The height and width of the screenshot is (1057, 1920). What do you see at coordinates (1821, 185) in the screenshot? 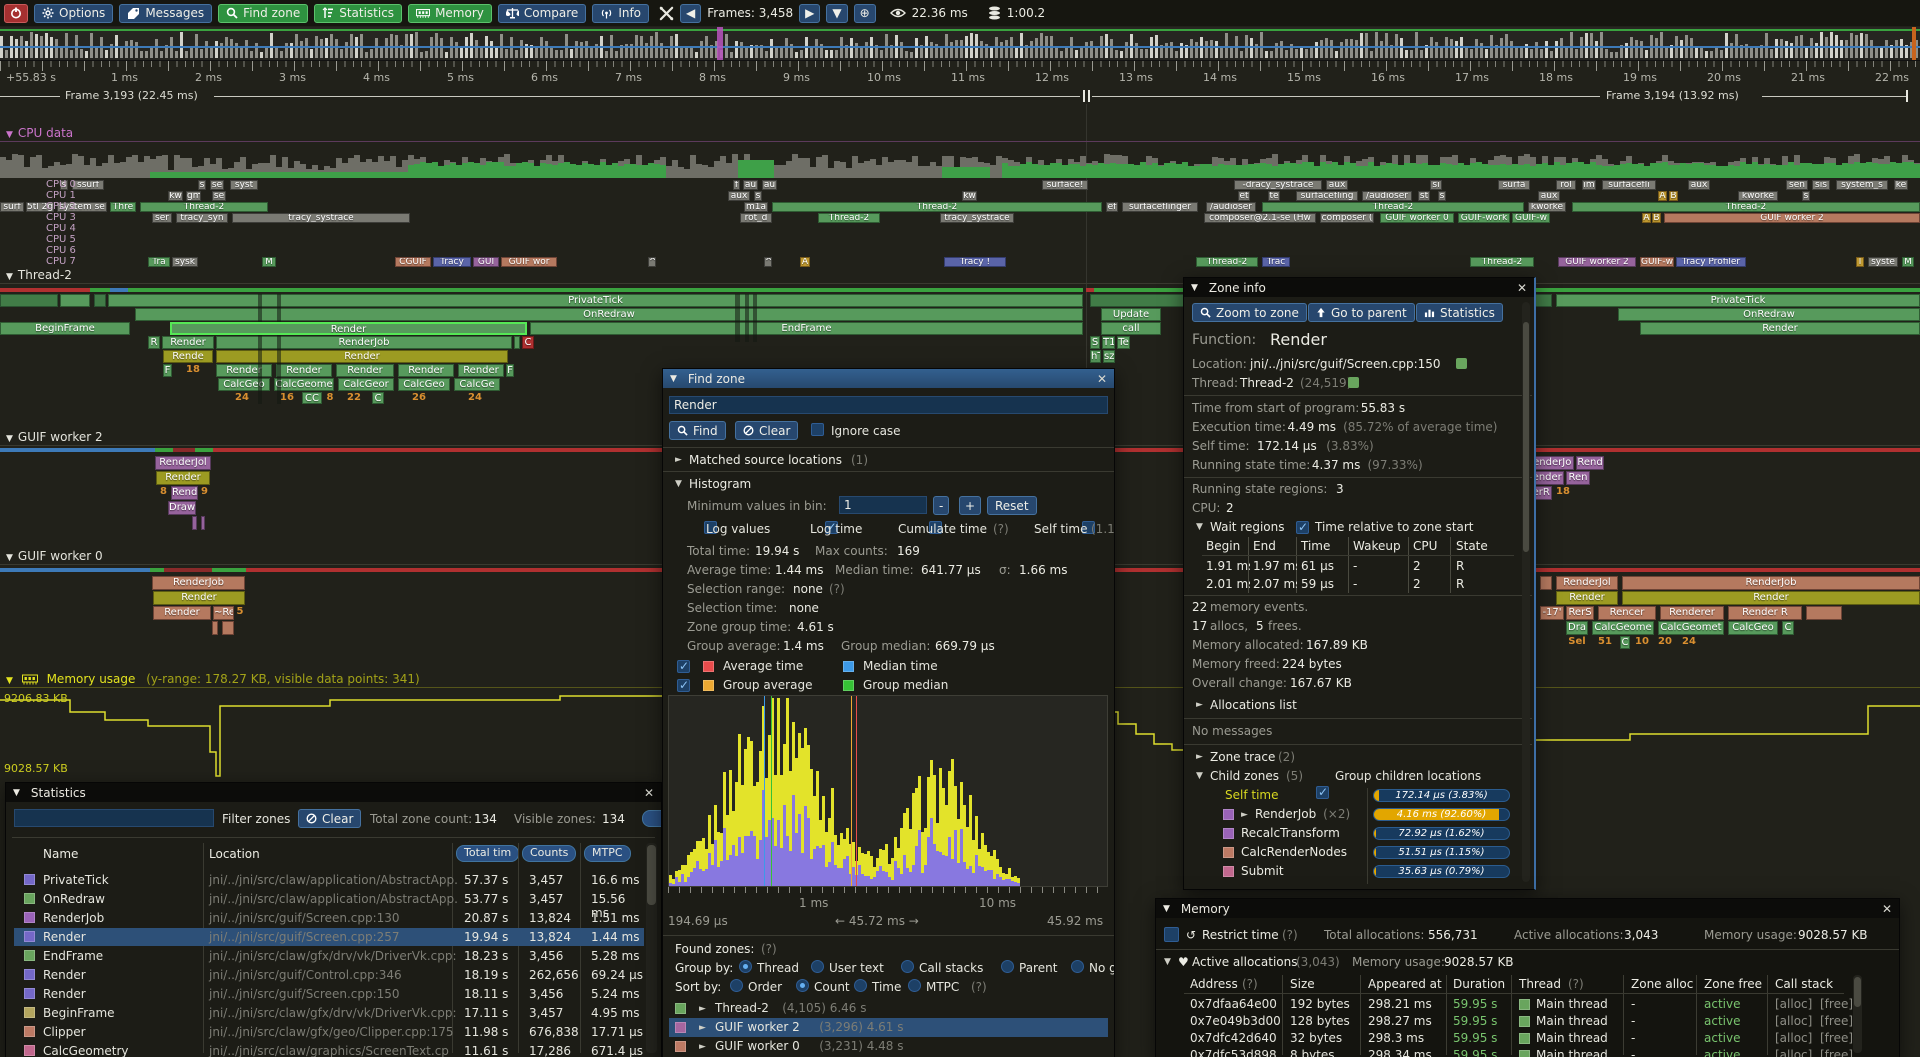
I see `cpu-zone-sis: sis` at bounding box center [1821, 185].